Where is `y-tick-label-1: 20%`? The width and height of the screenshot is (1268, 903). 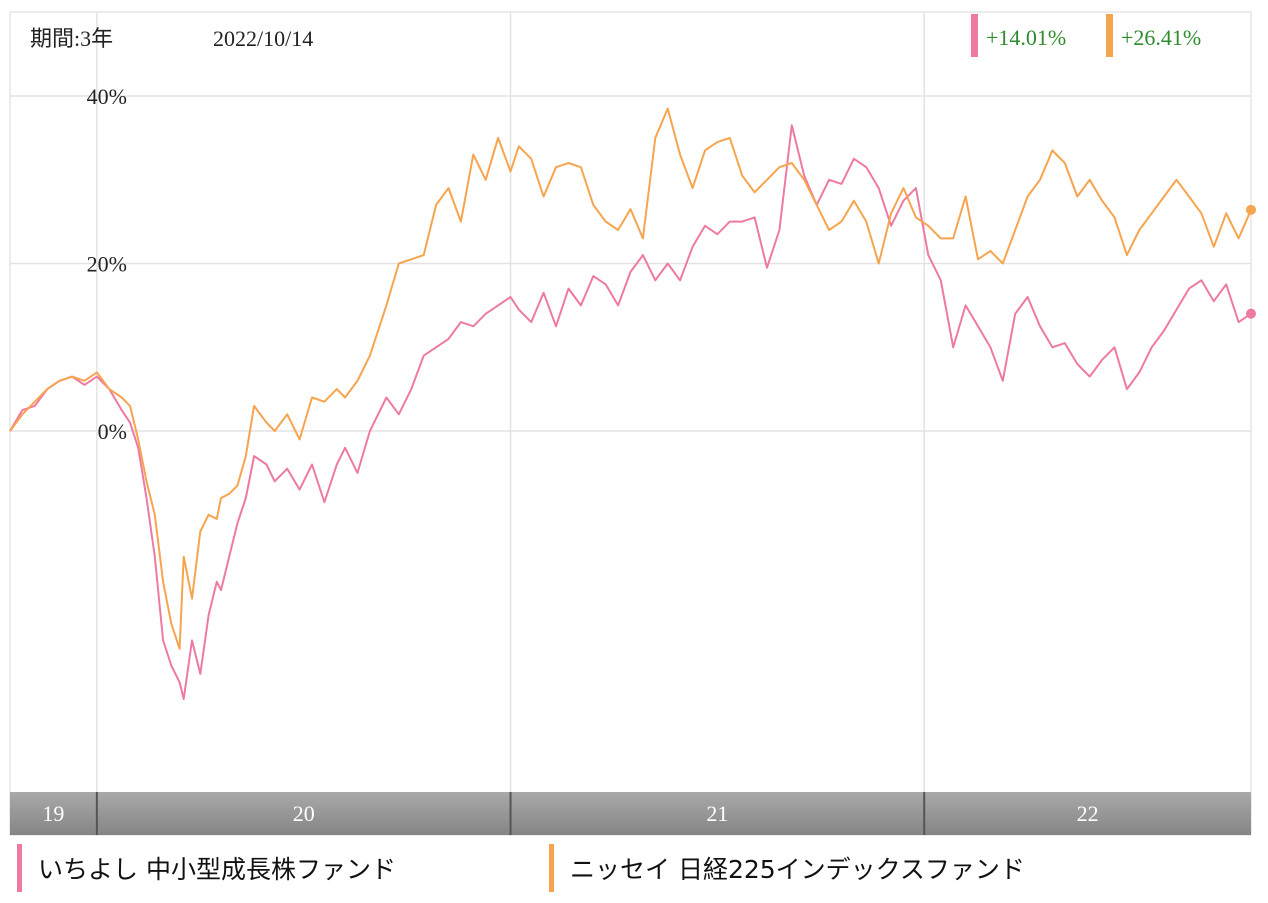
y-tick-label-1: 20% is located at coordinates (107, 264).